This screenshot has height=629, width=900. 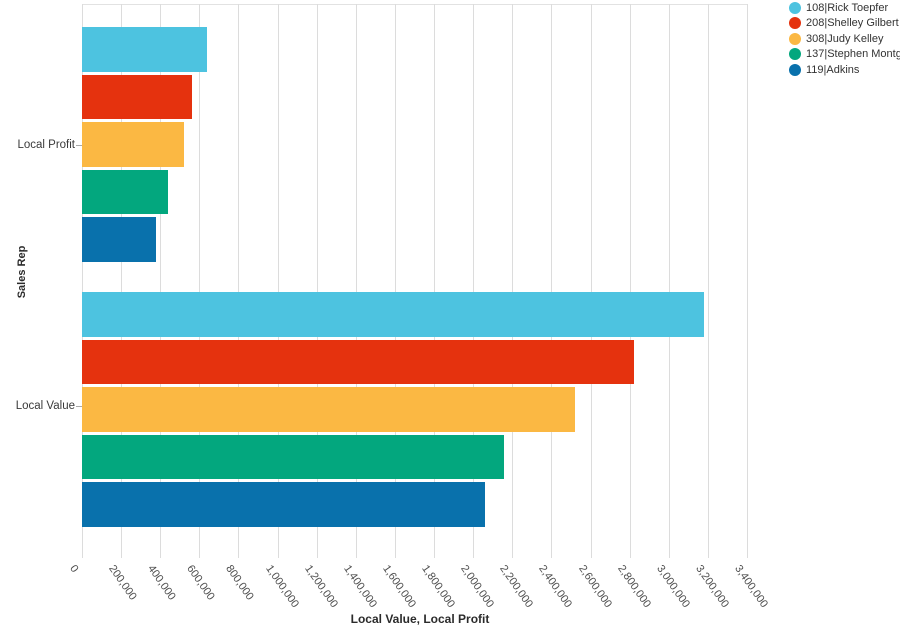 I want to click on x-tick-label: 3,200,000, so click(x=712, y=586).